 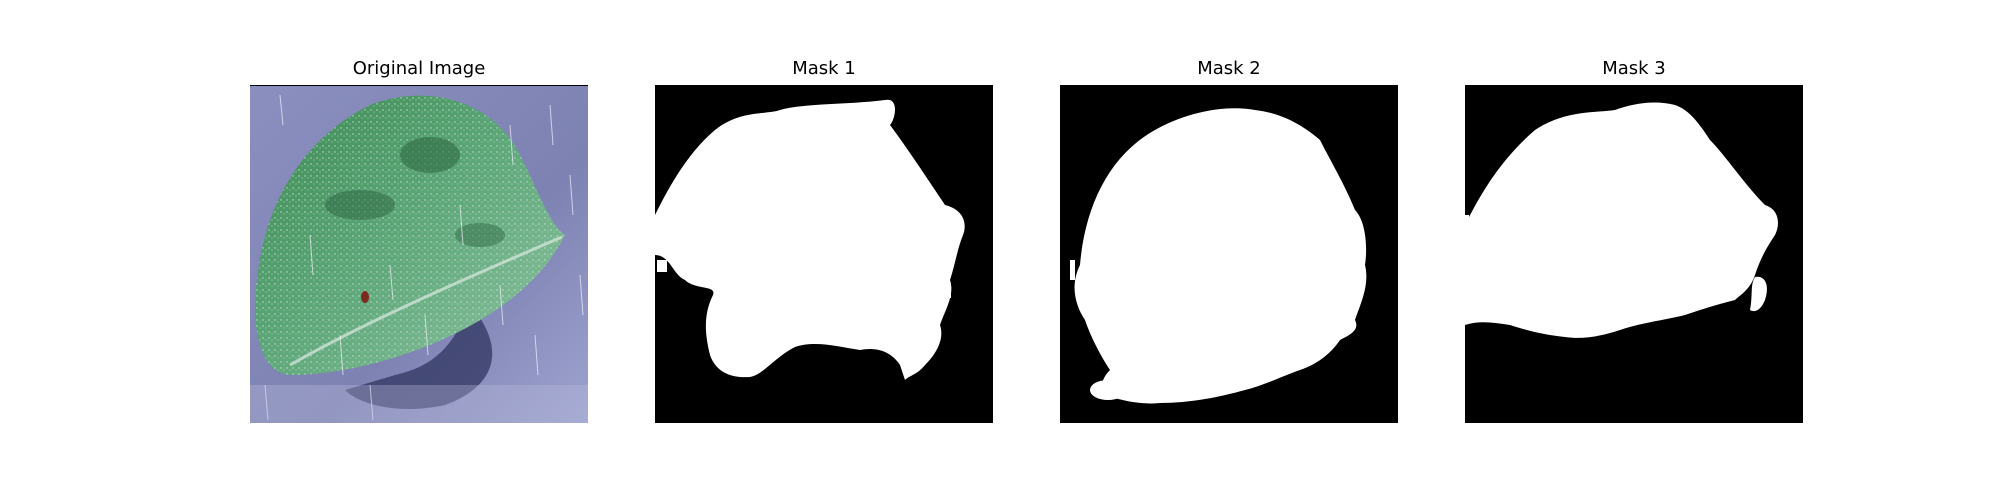 I want to click on mask-2-image, so click(x=1229, y=254).